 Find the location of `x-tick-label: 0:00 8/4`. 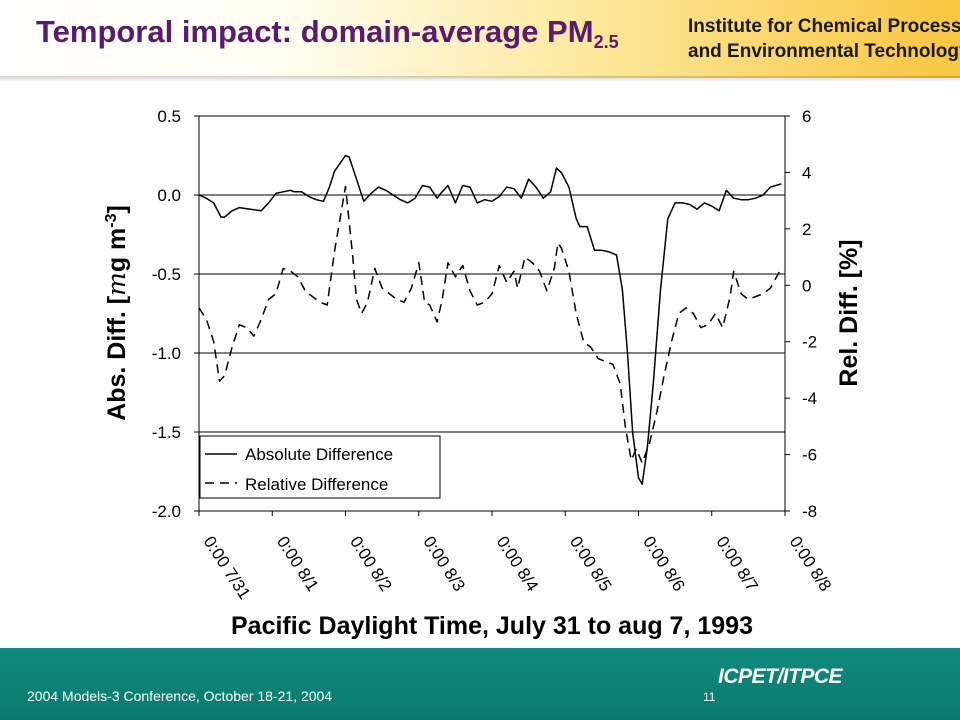

x-tick-label: 0:00 8/4 is located at coordinates (517, 564).